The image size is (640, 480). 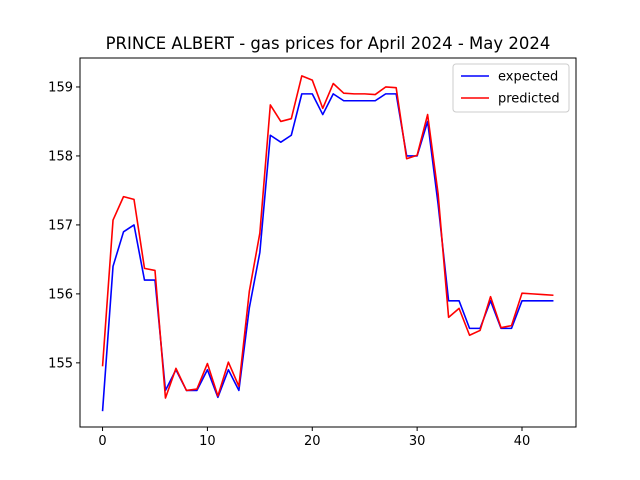 I want to click on x-tick-label: 0, so click(x=102, y=441).